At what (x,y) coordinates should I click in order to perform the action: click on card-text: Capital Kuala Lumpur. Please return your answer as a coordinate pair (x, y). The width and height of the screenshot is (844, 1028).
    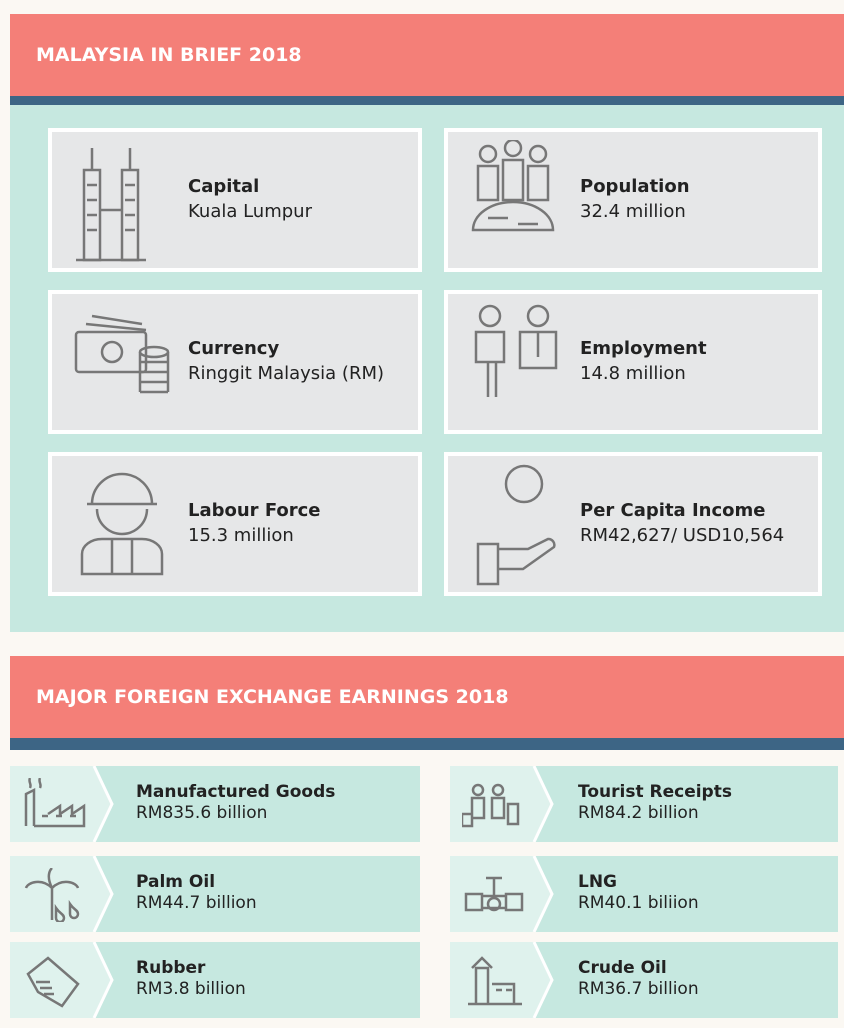
    Looking at the image, I should click on (250, 199).